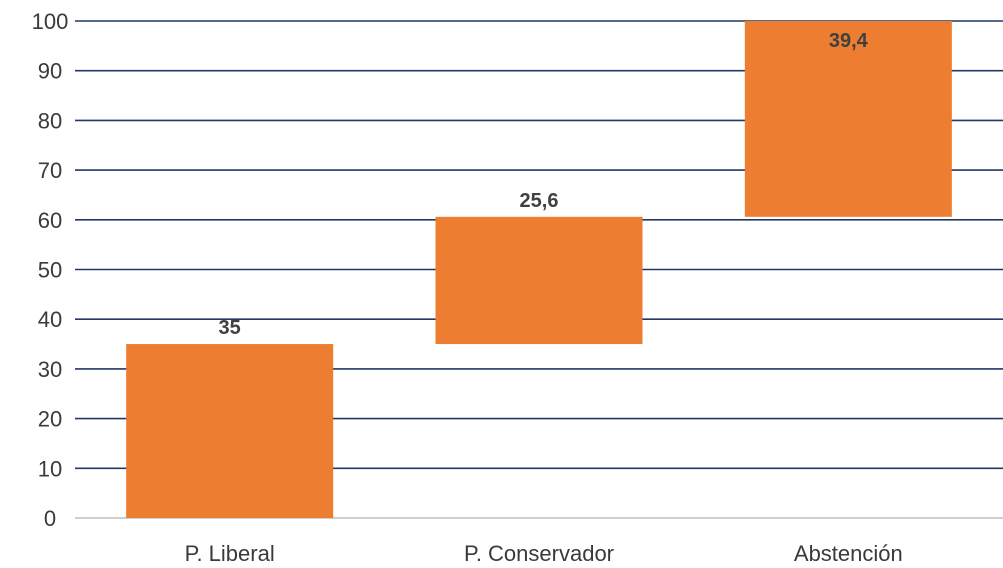 The height and width of the screenshot is (568, 1003). What do you see at coordinates (230, 553) in the screenshot?
I see `x-category-label: P. Liberal` at bounding box center [230, 553].